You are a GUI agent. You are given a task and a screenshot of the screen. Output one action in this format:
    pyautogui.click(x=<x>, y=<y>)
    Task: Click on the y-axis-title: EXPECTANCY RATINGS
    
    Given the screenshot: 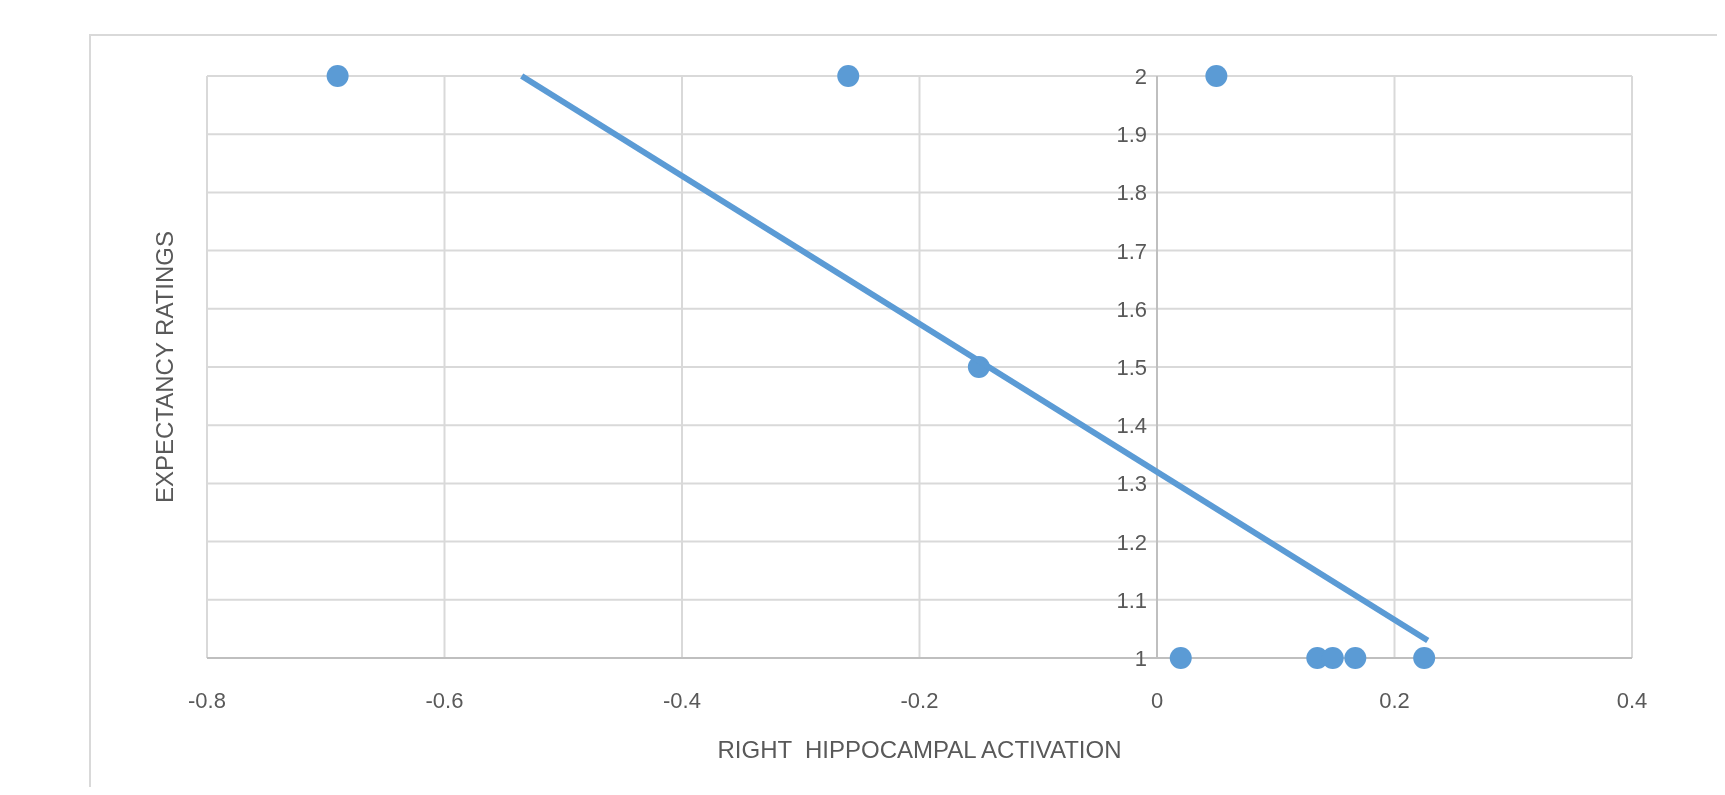 What is the action you would take?
    pyautogui.click(x=164, y=367)
    